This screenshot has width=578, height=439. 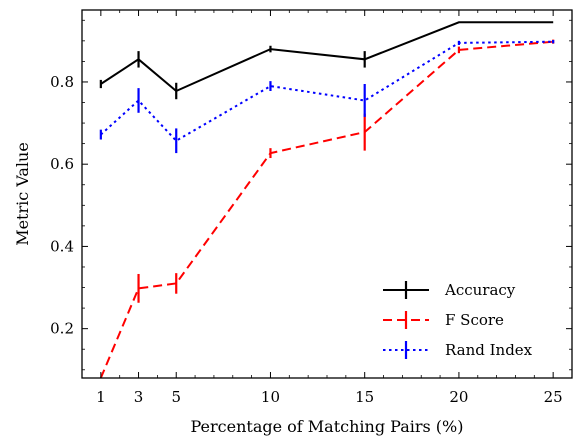 What do you see at coordinates (480, 290) in the screenshot?
I see `legend-label-0: Accuracy` at bounding box center [480, 290].